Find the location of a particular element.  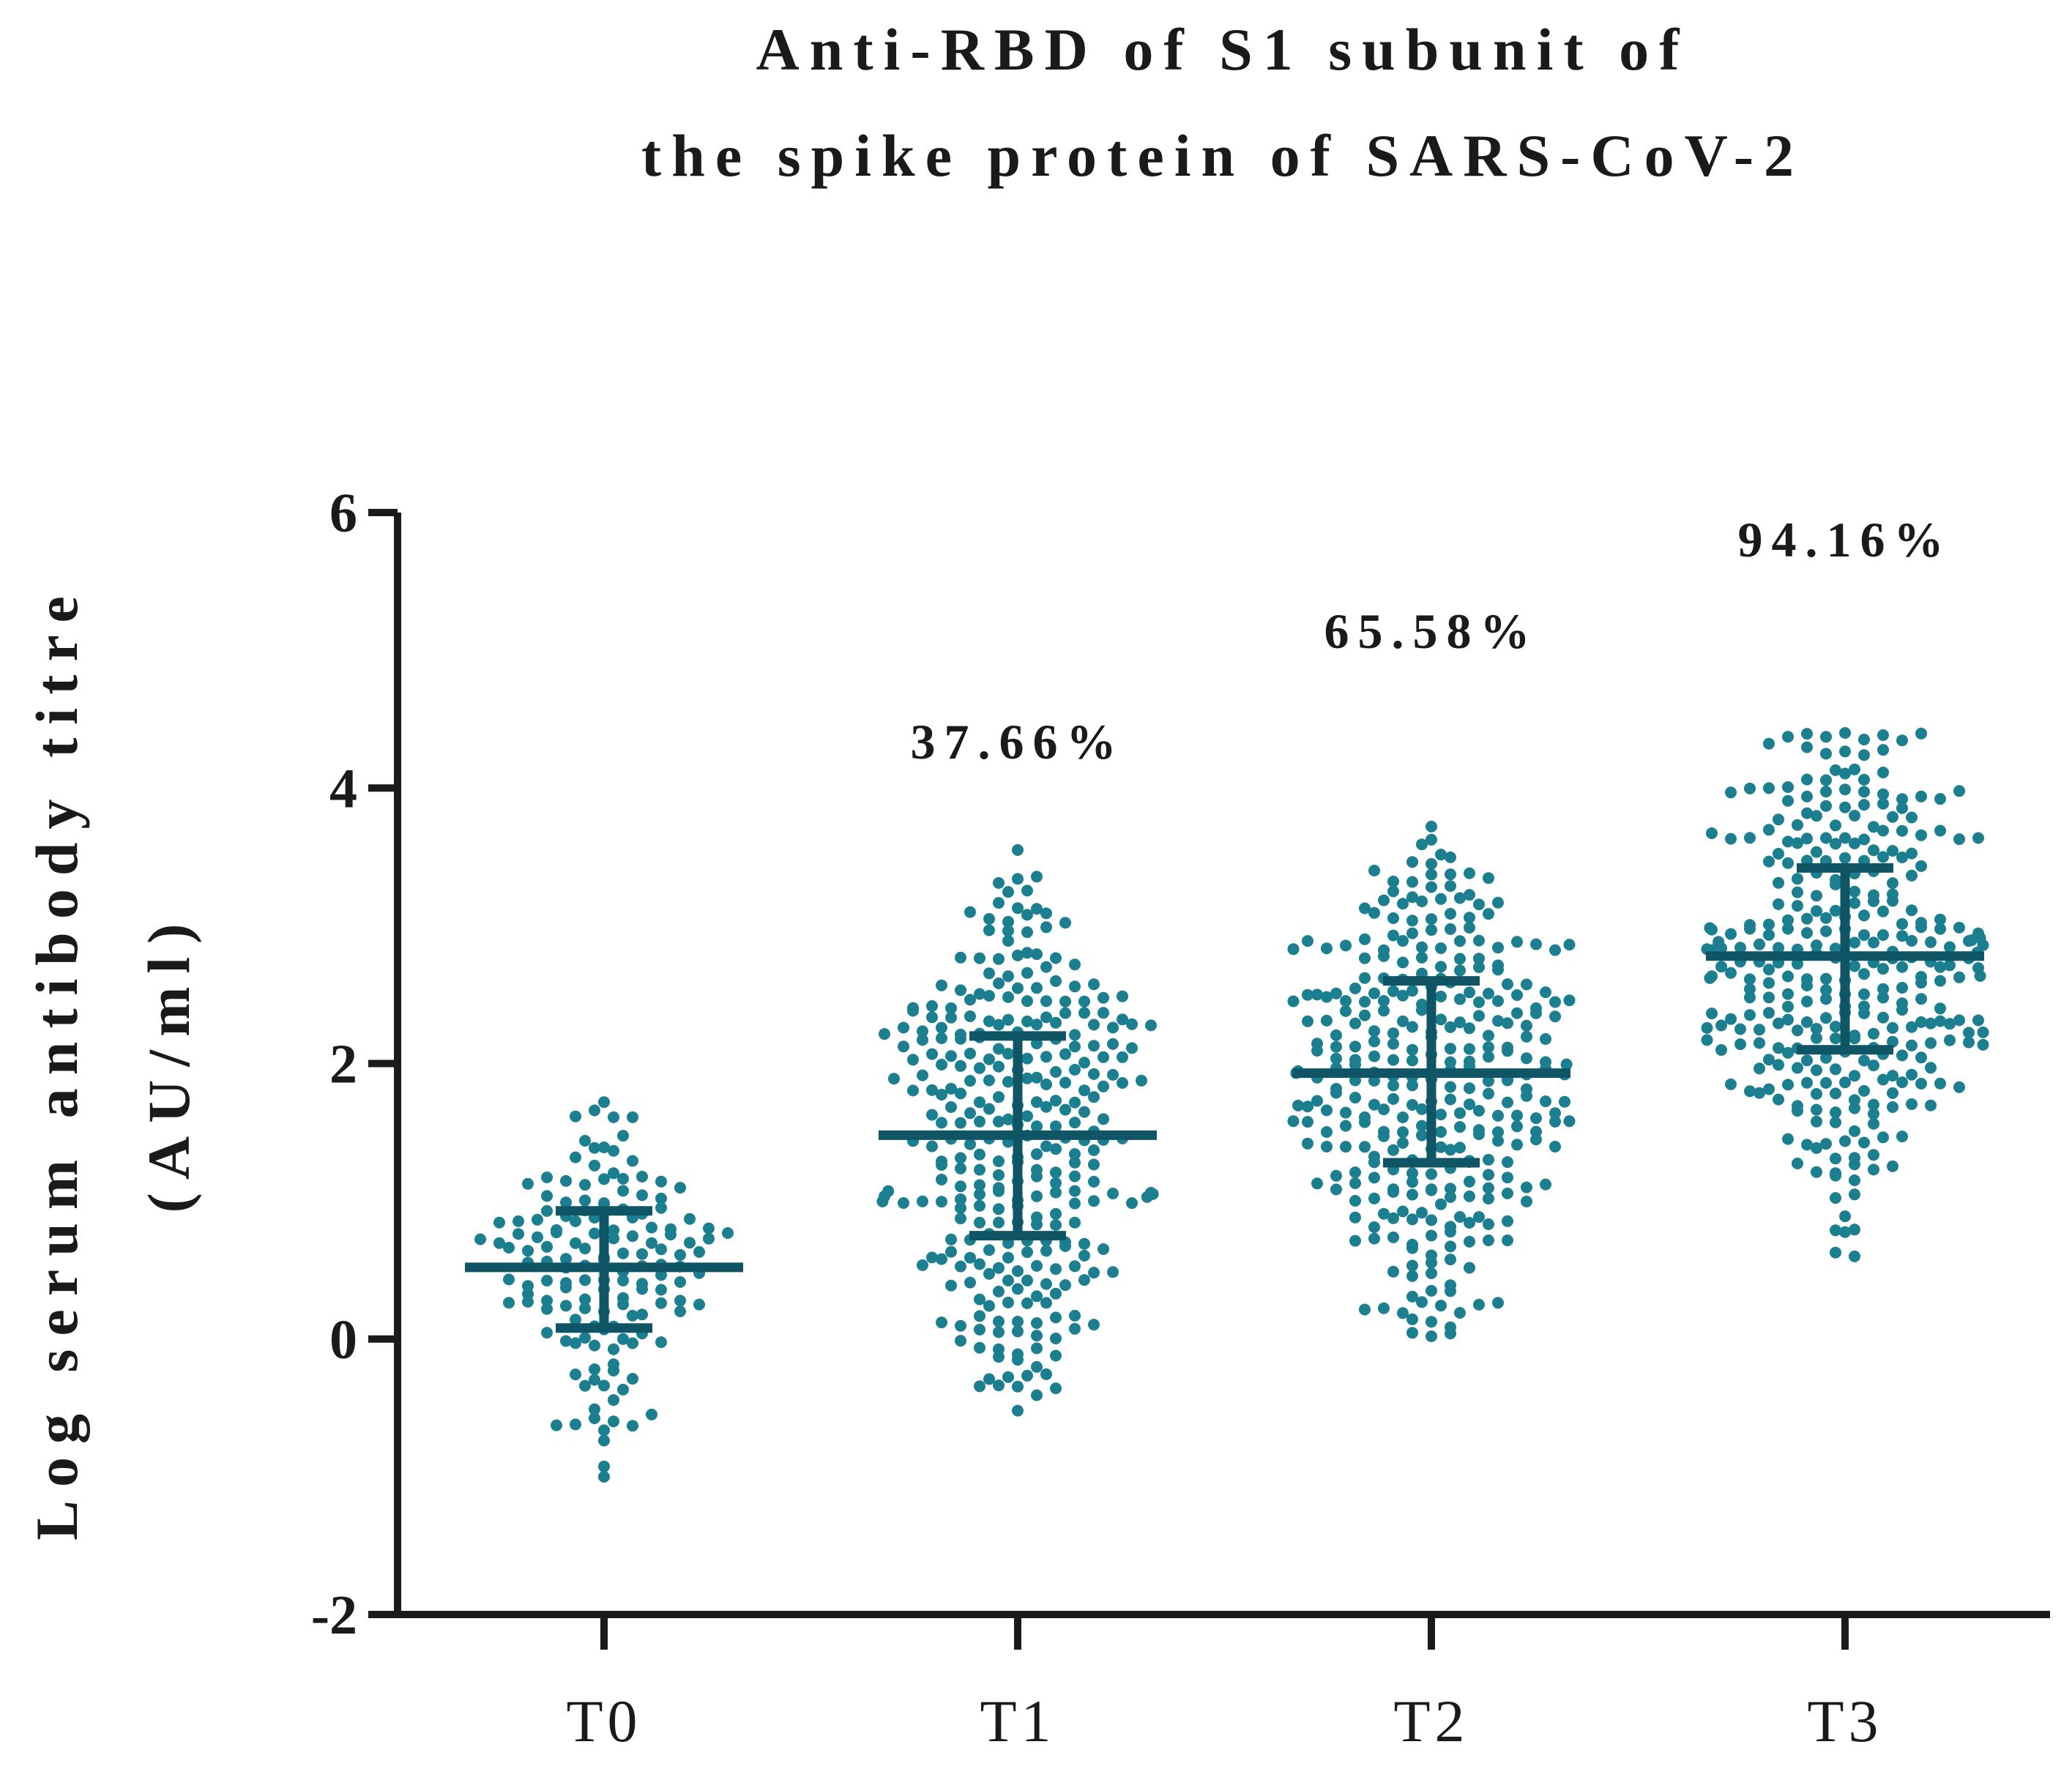

x-tick-label: T1 is located at coordinates (1018, 1721).